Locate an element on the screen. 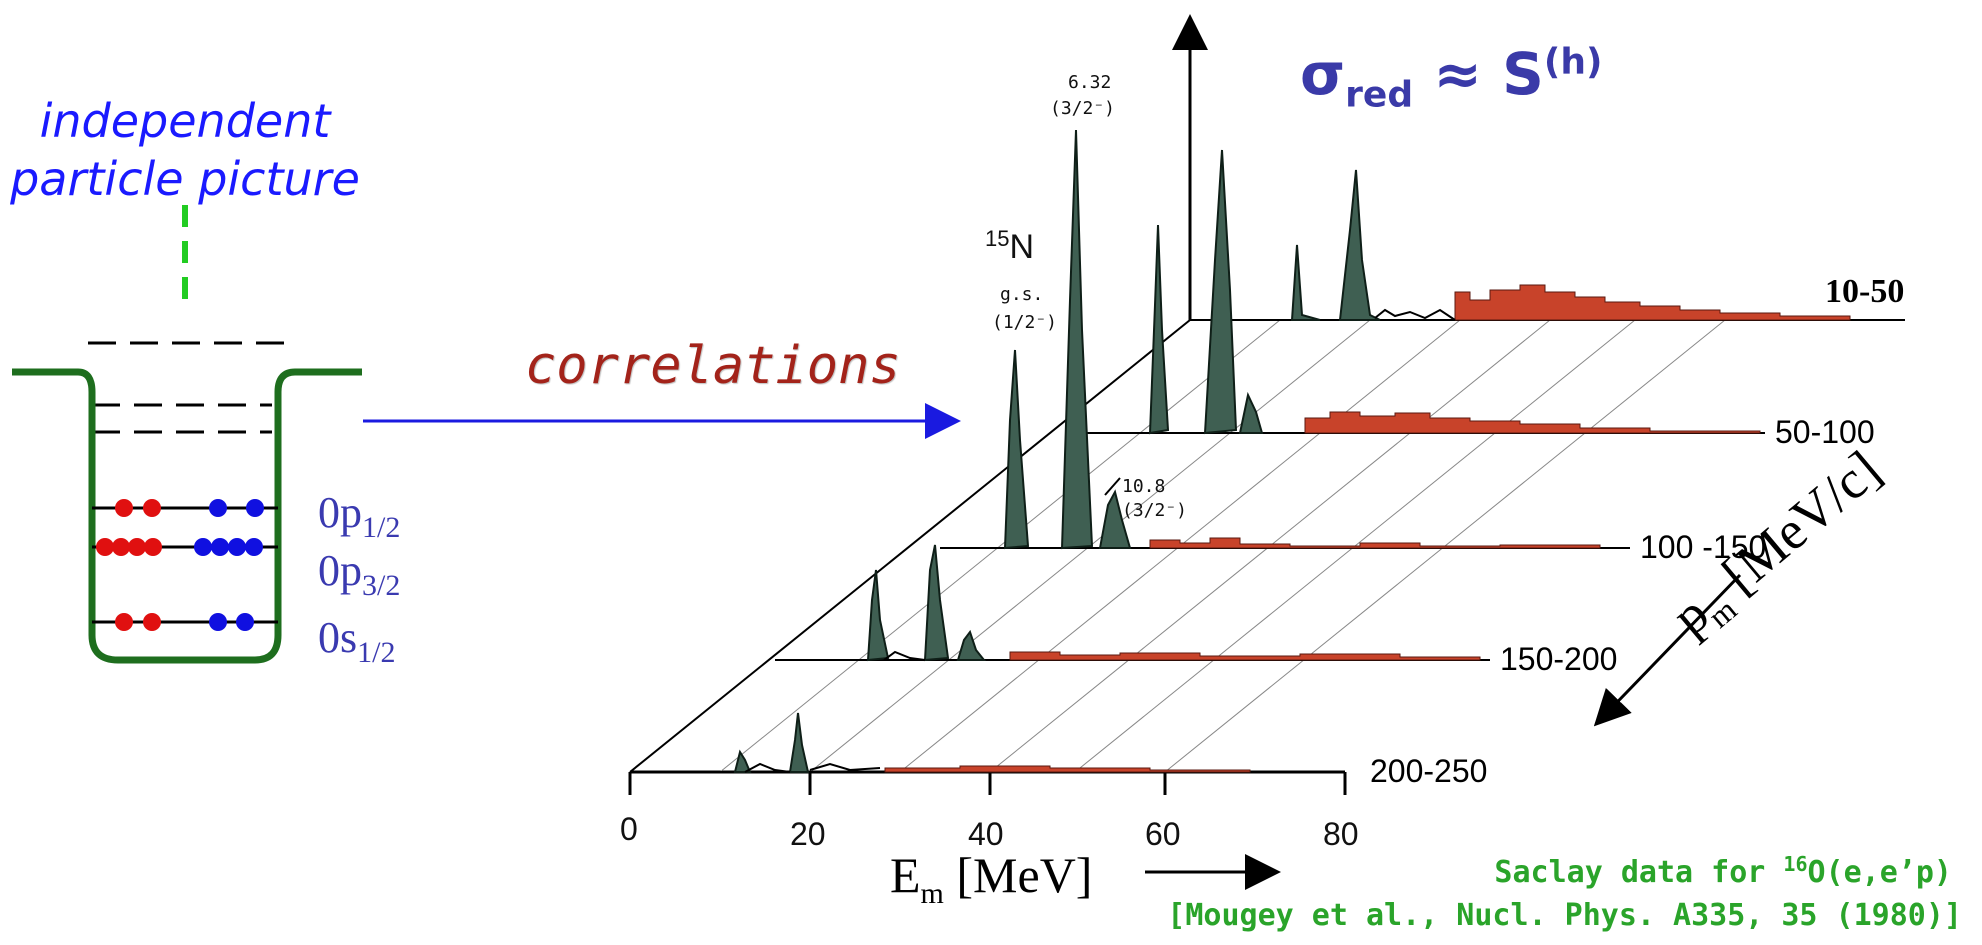 The image size is (1982, 945). credit-line-1: Saclay data for 16O(e,e’p) is located at coordinates (1723, 871).